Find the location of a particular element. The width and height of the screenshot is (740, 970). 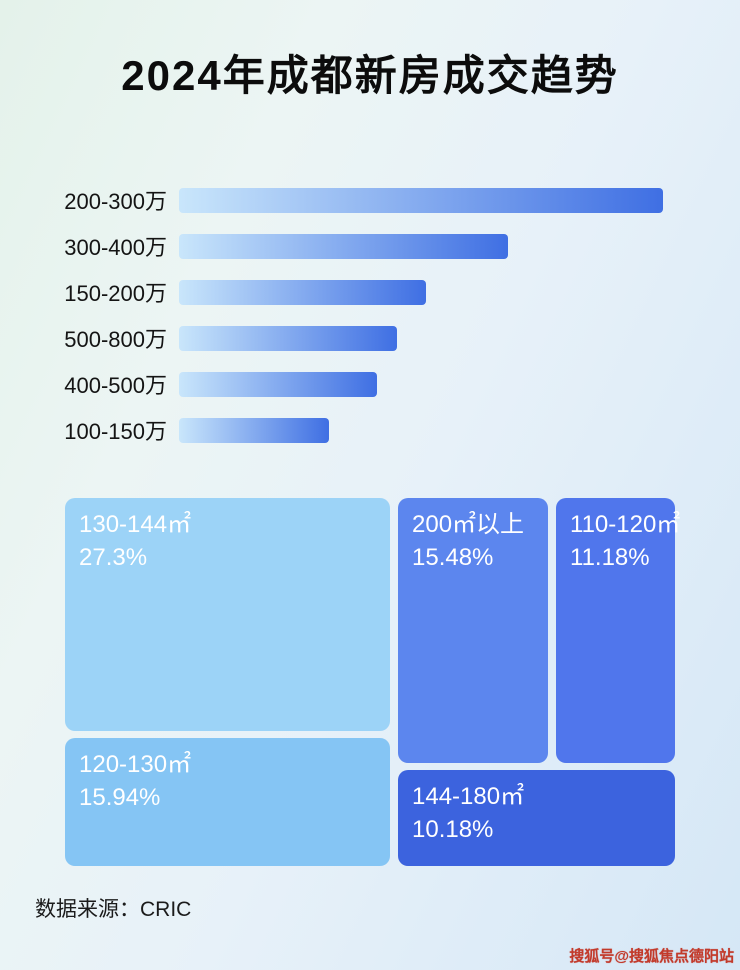

bar-category-label: 500-800万 is located at coordinates (115, 339).